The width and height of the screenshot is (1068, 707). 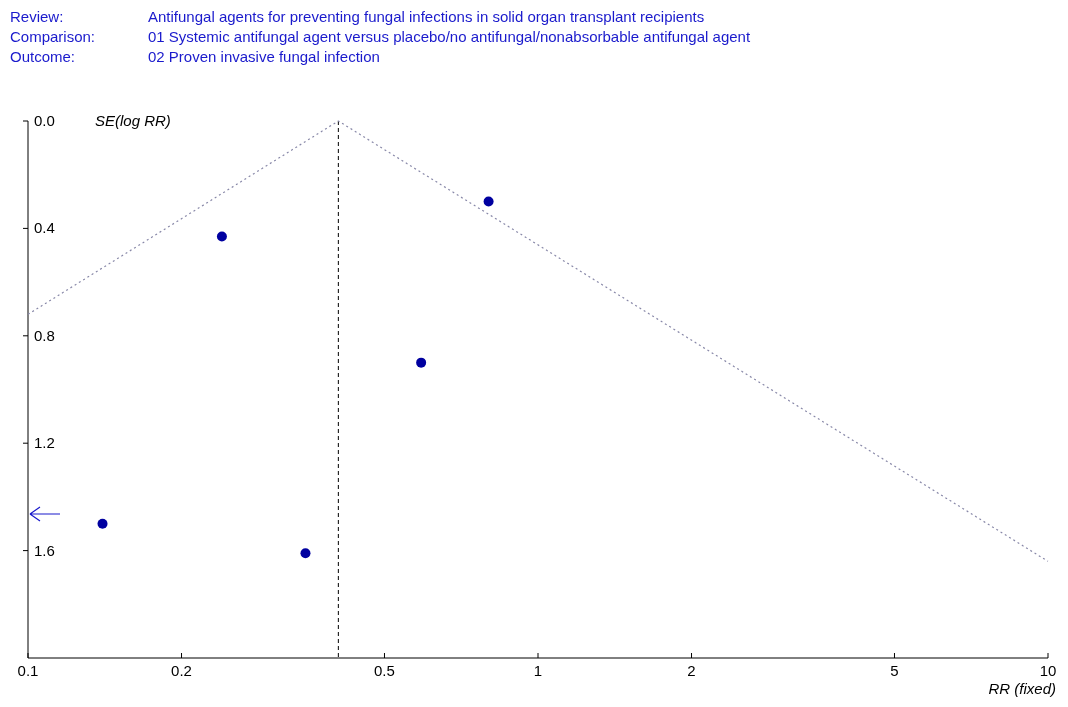 What do you see at coordinates (1048, 670) in the screenshot?
I see `x-tick-label: 10` at bounding box center [1048, 670].